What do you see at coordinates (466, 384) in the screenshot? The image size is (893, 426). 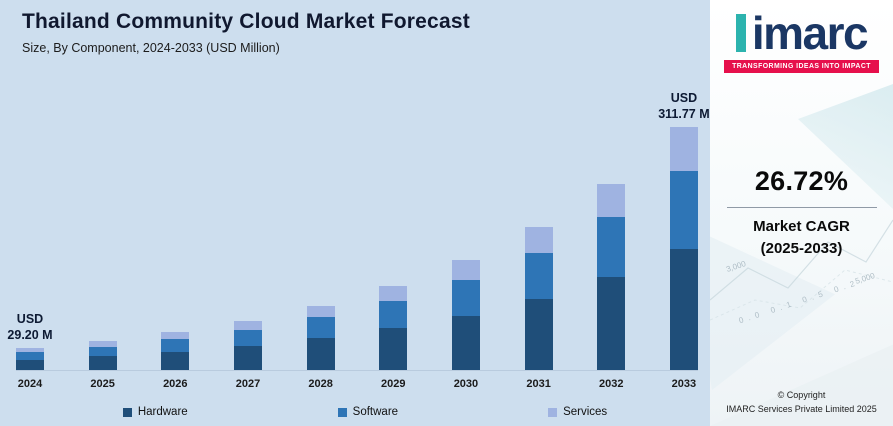 I see `x-axis-label-2030: 2030` at bounding box center [466, 384].